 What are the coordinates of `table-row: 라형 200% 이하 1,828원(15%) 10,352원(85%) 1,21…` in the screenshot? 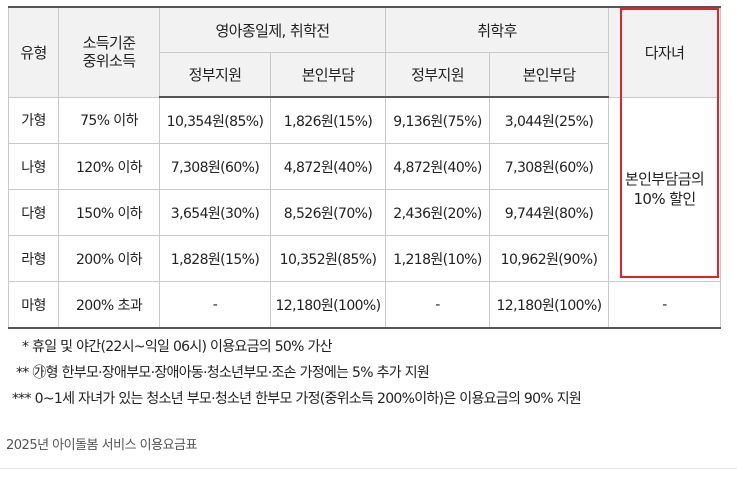 It's located at (364, 258).